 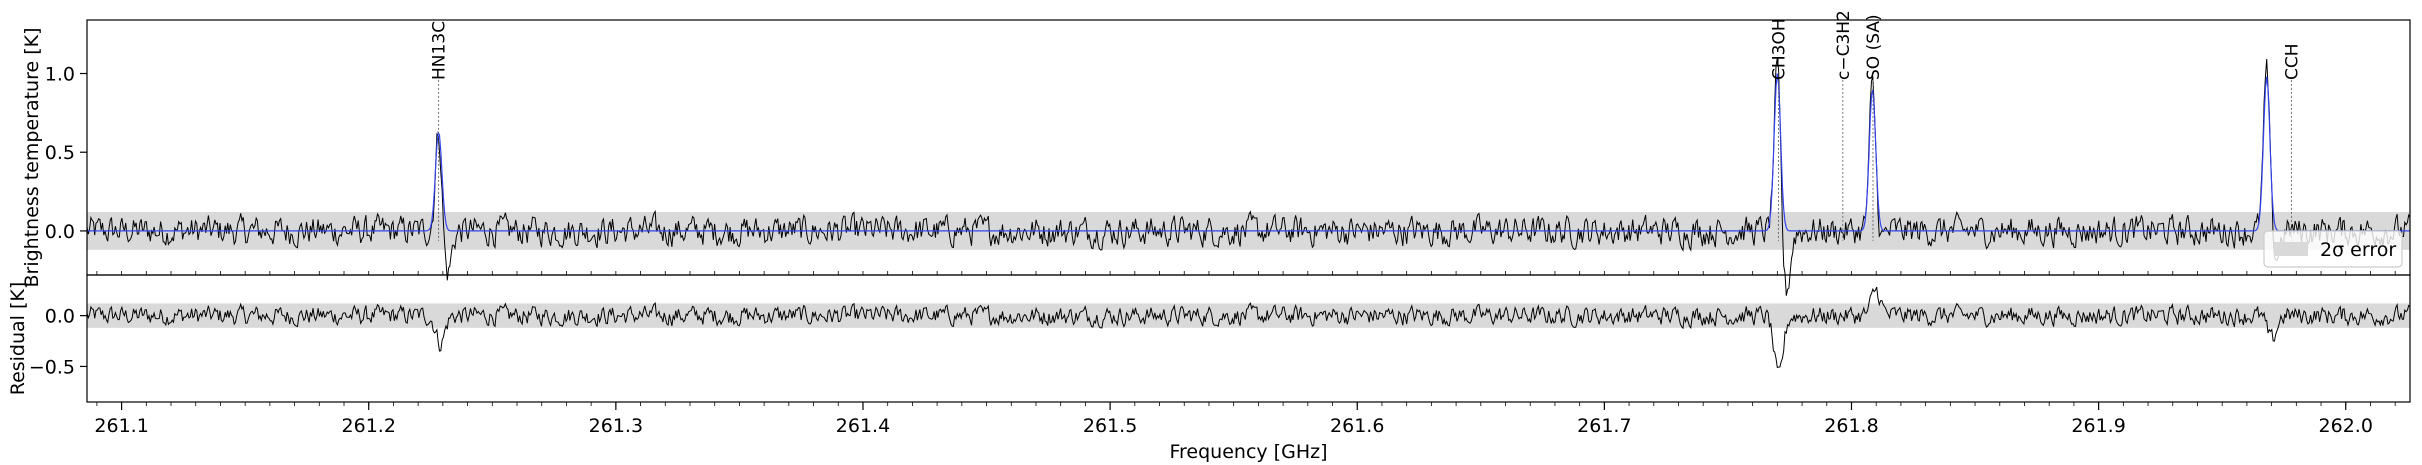 What do you see at coordinates (440, 50) in the screenshot?
I see `line-marker-label-0: HN13C` at bounding box center [440, 50].